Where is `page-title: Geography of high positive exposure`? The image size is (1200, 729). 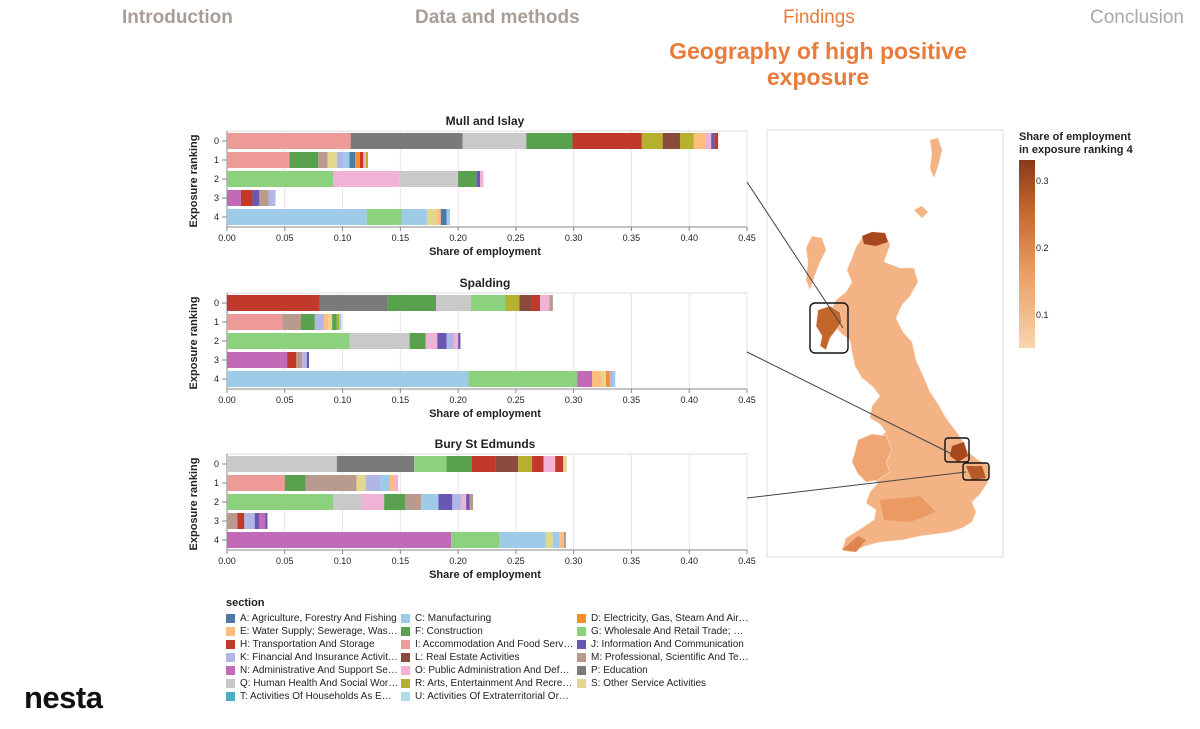
page-title: Geography of high positive exposure is located at coordinates (818, 64).